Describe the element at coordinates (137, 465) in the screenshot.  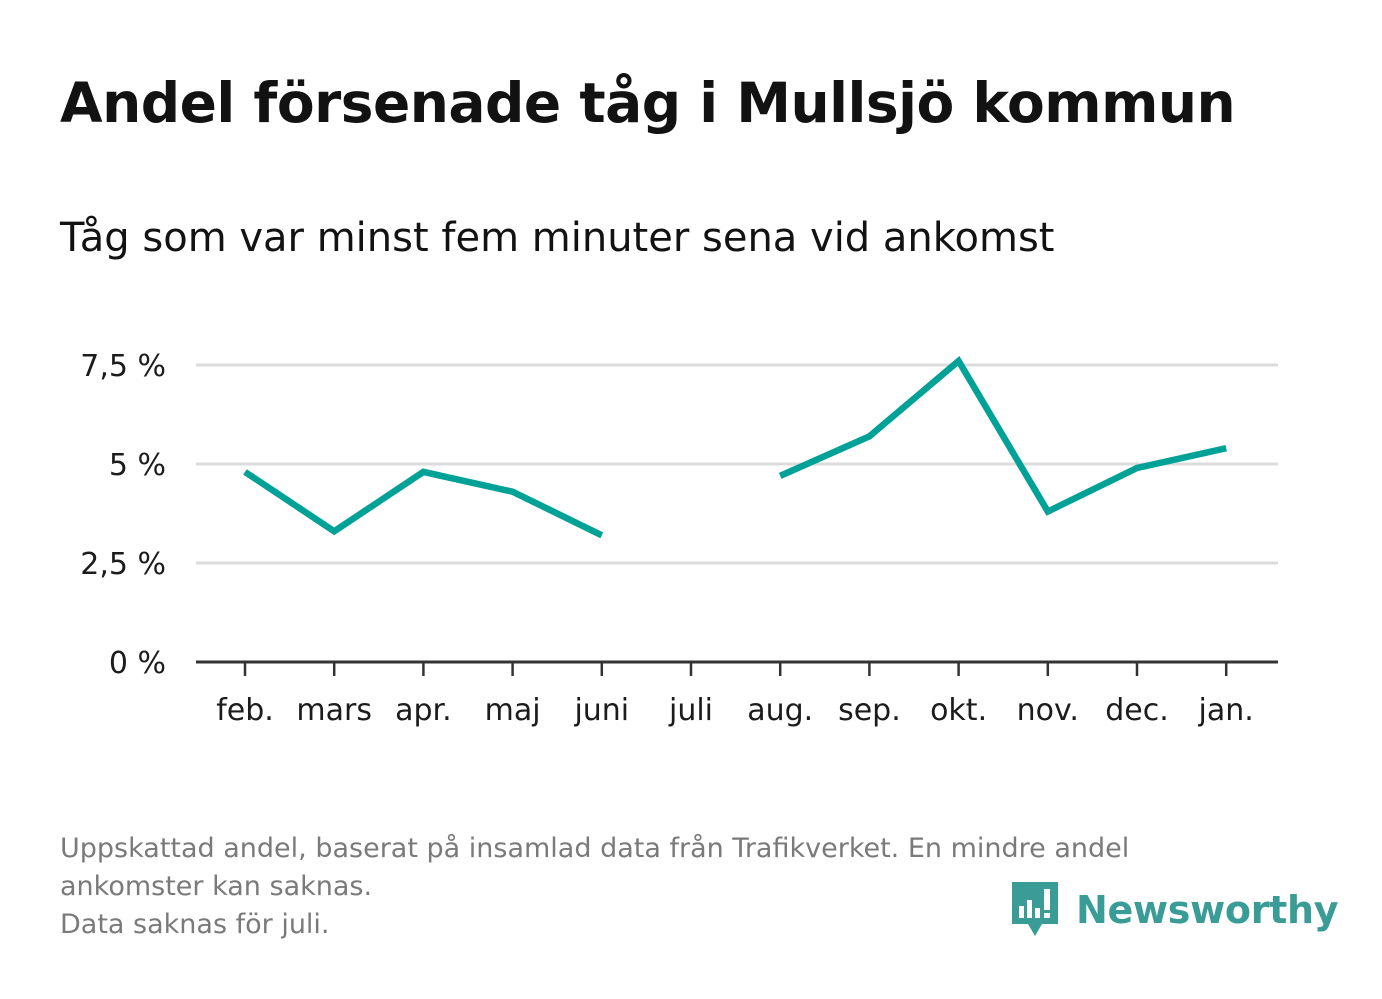
I see `y-tick-label: 5 %` at that location.